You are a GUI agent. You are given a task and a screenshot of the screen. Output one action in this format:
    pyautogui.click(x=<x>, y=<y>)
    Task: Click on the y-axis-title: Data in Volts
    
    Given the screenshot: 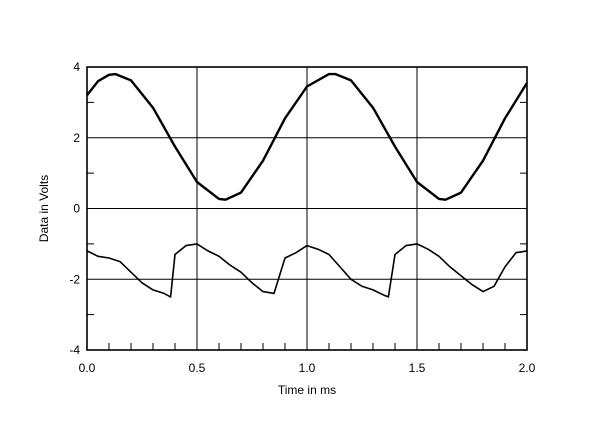 What is the action you would take?
    pyautogui.click(x=44, y=208)
    